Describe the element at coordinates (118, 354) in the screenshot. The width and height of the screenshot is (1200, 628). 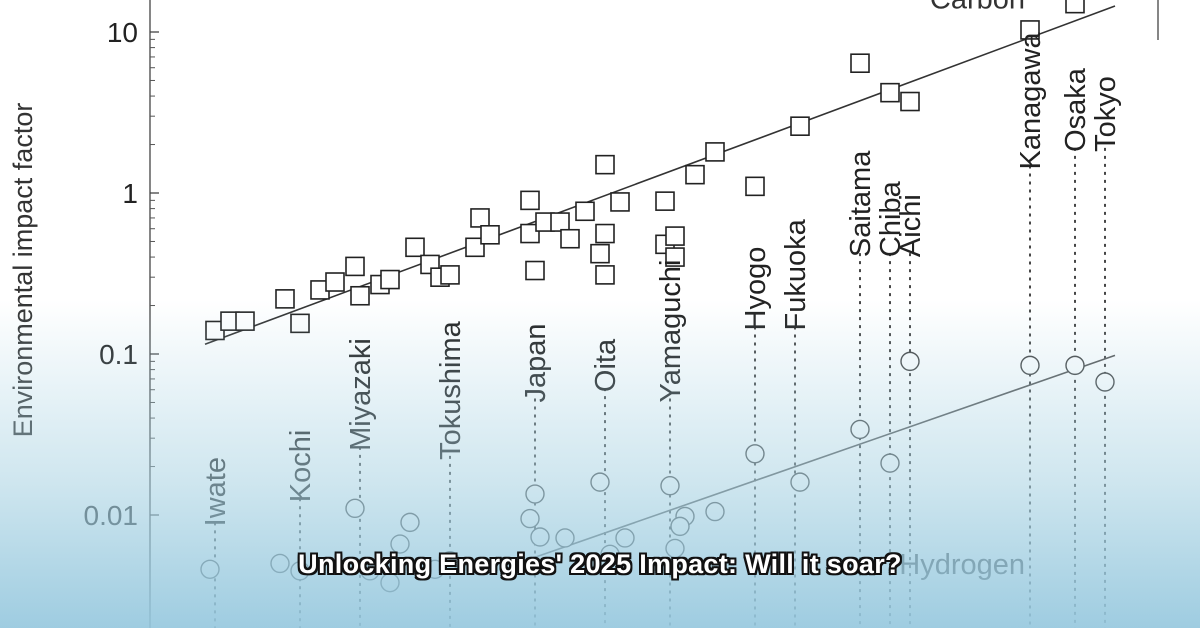
I see `y-tick-label: 0.1` at that location.